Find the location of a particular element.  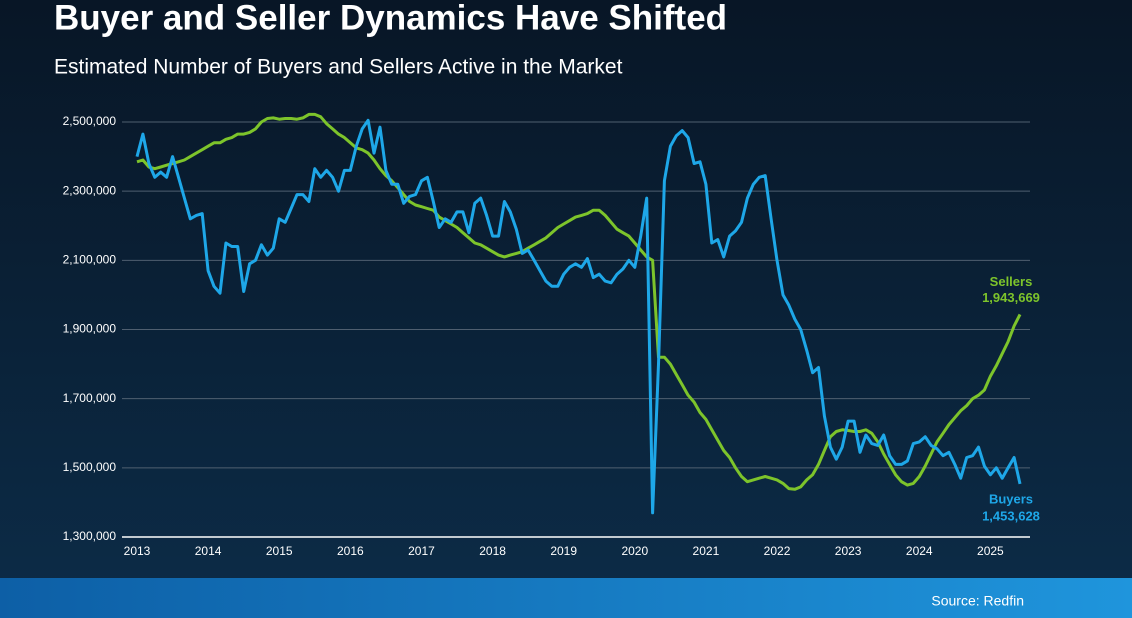

y-tick-label: 1,500,000 is located at coordinates (90, 467).